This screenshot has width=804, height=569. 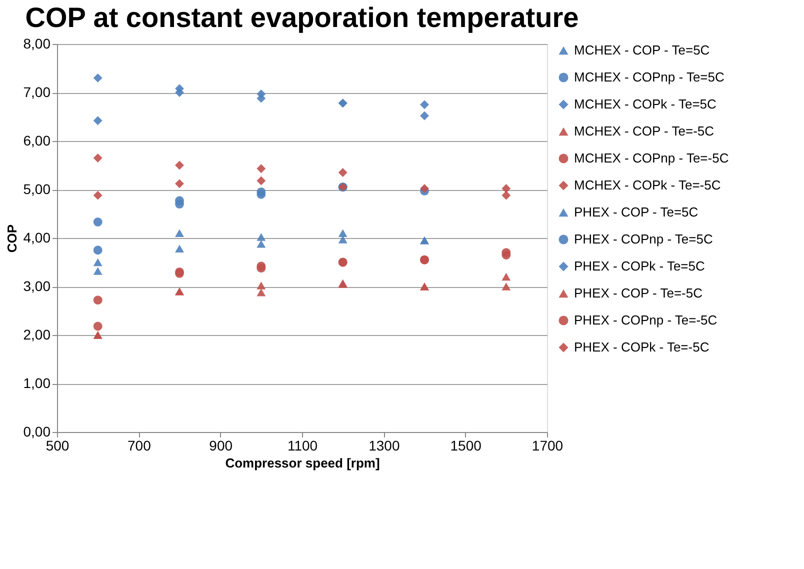 I want to click on x-tick-label: 1300, so click(x=384, y=446).